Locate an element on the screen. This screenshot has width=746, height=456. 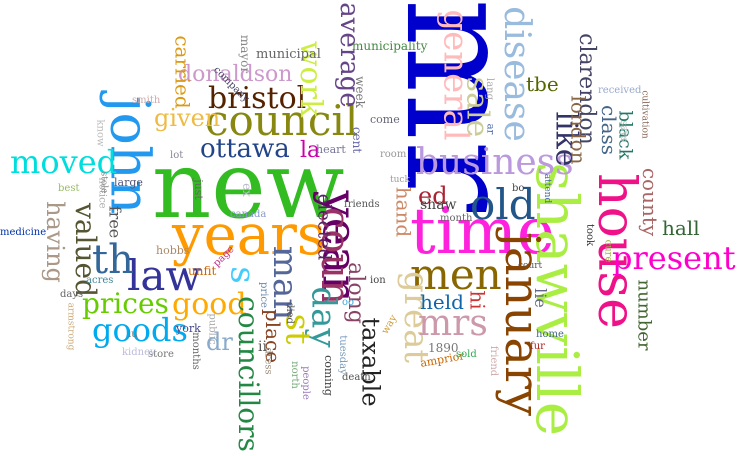
word-died: died is located at coordinates (289, 313).